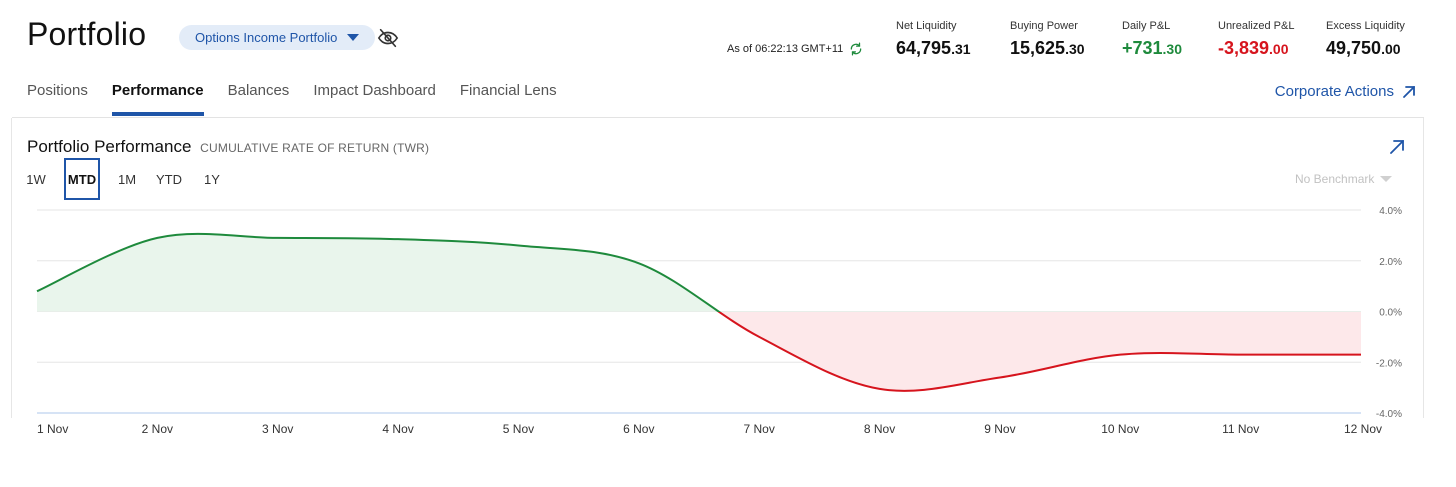  What do you see at coordinates (374, 90) in the screenshot?
I see `tab-impact-dashboard: Impact Dashboard` at bounding box center [374, 90].